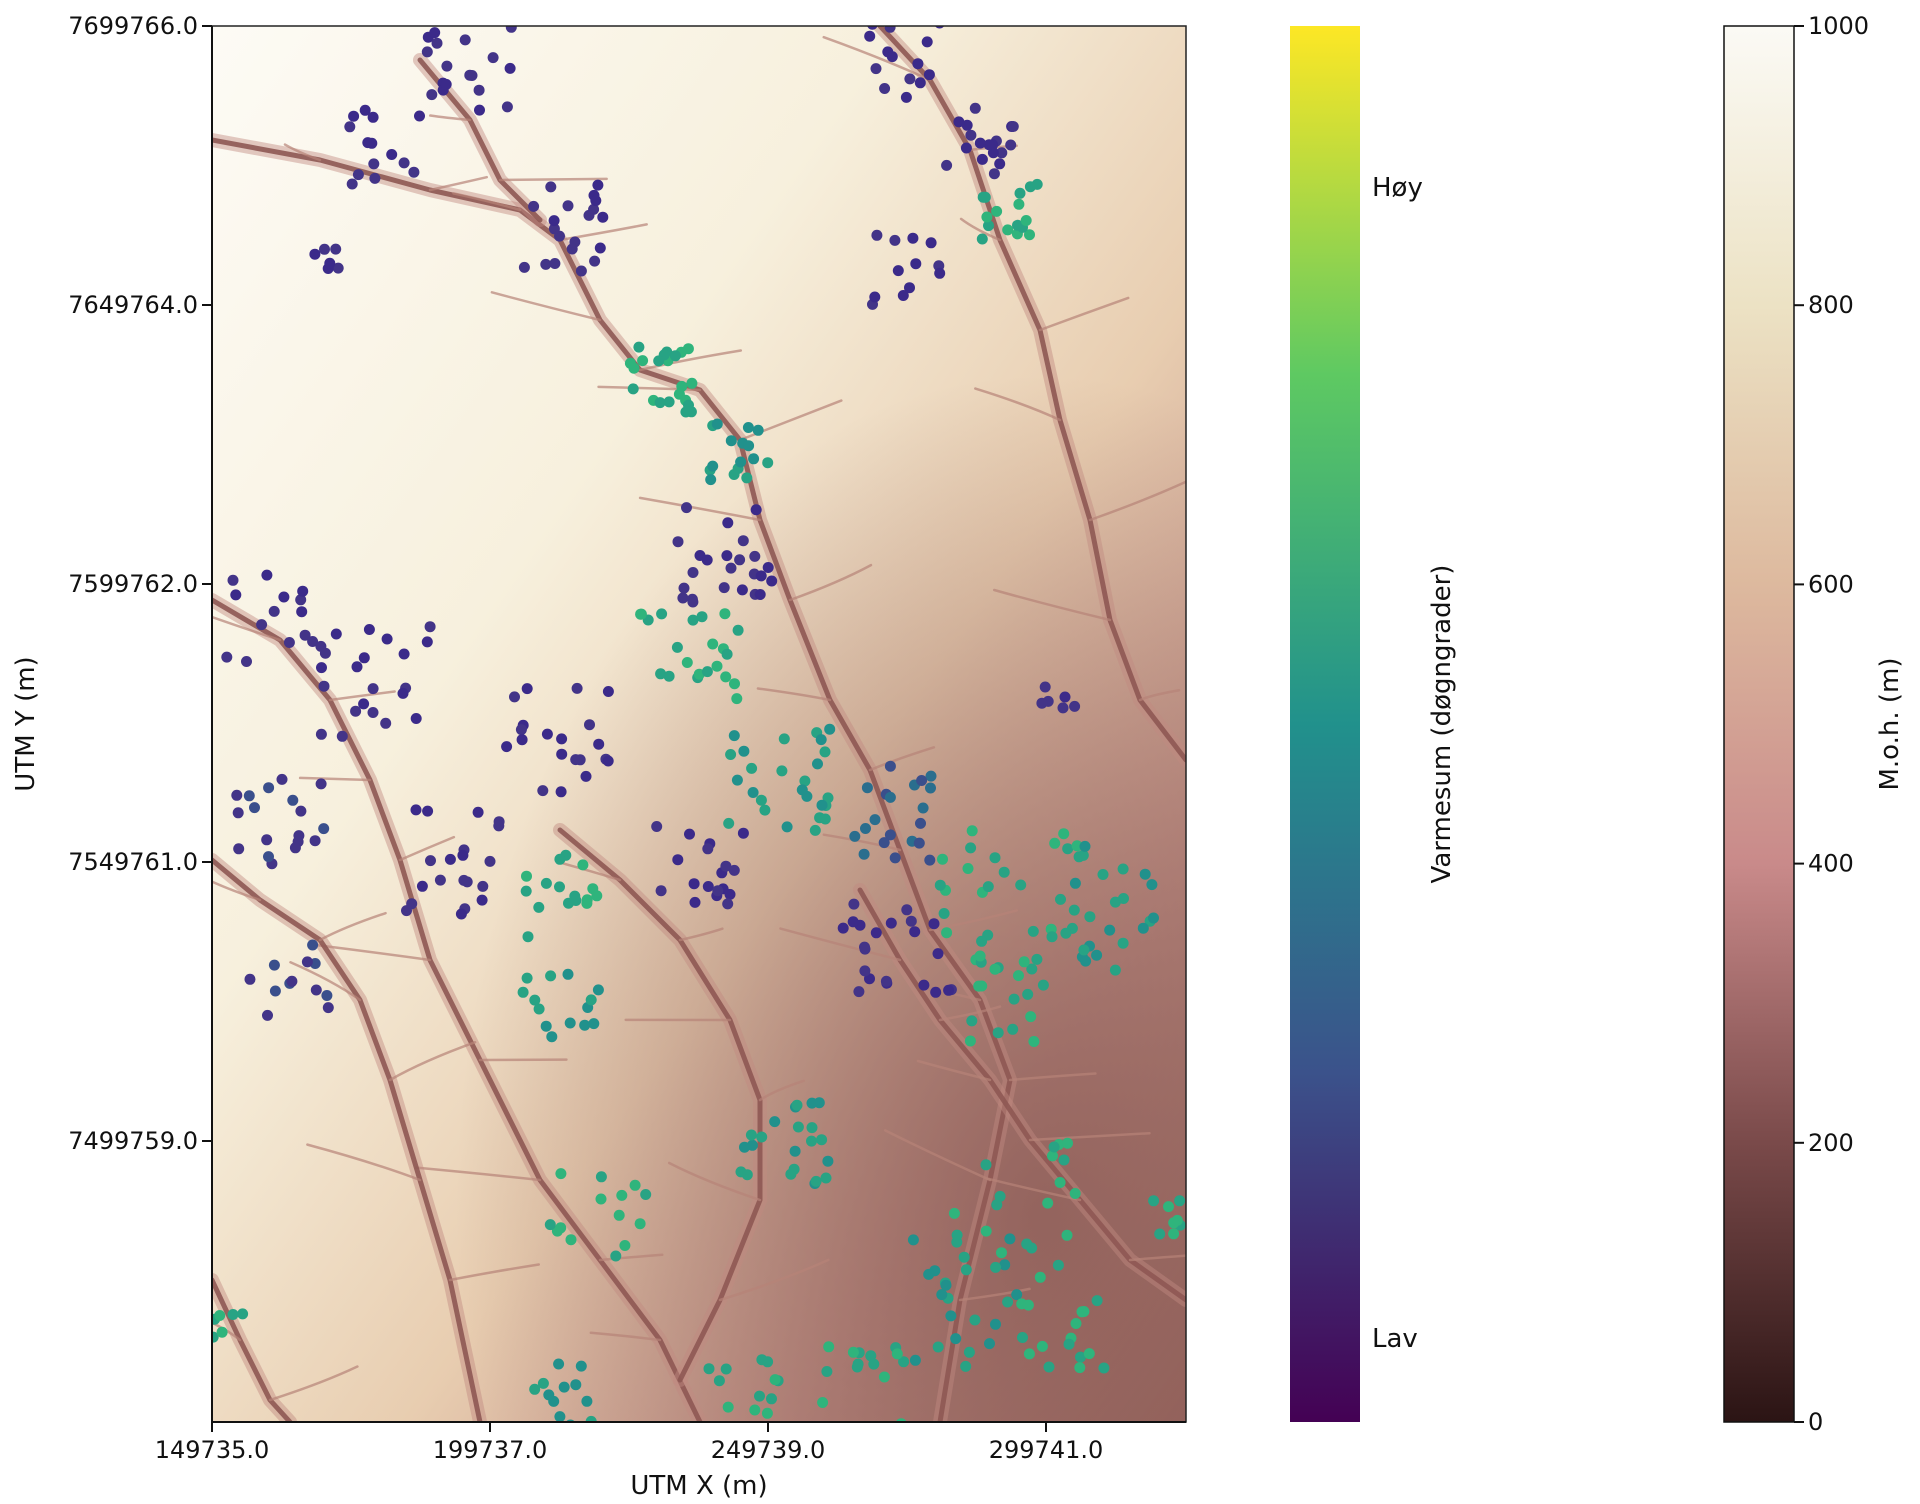 The height and width of the screenshot is (1504, 1920). What do you see at coordinates (490, 1450) in the screenshot?
I see `x-tick-label: 199737.0` at bounding box center [490, 1450].